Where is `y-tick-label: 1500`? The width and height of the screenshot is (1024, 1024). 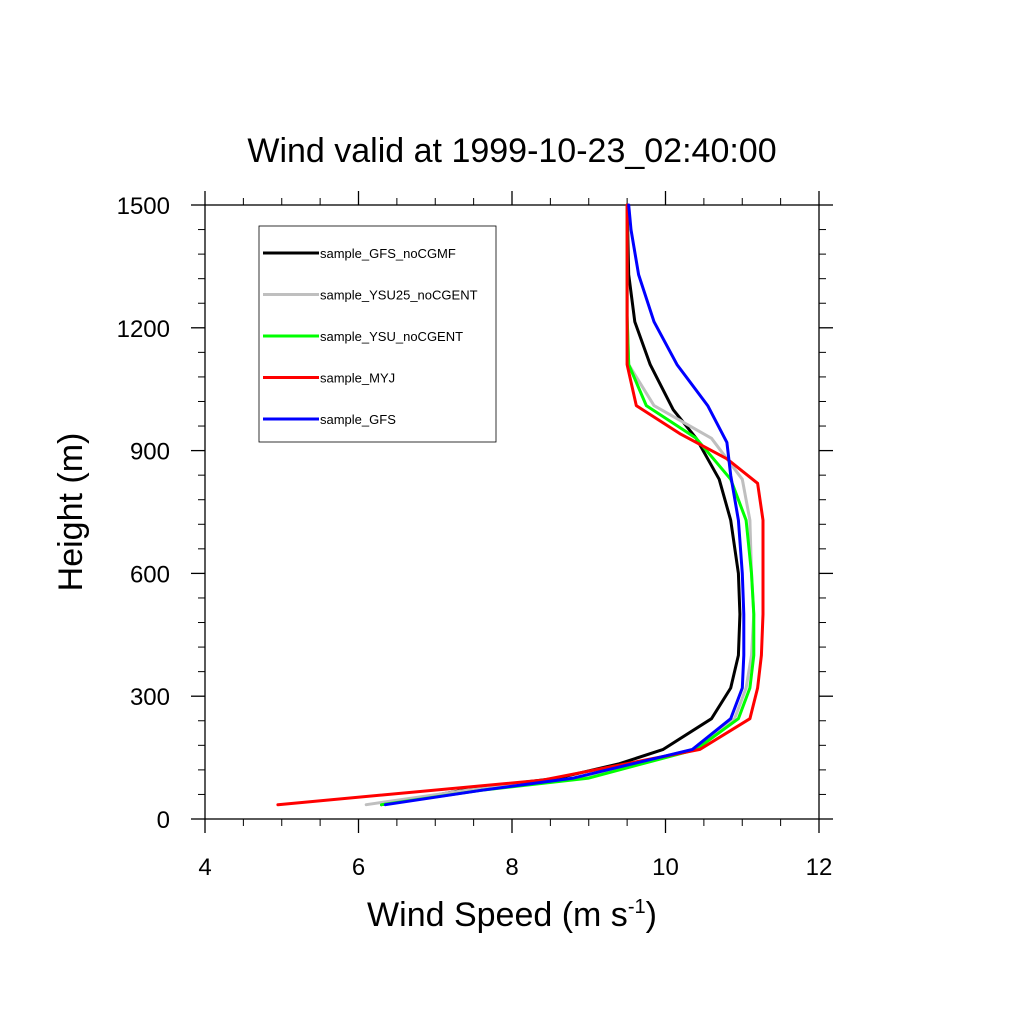 y-tick-label: 1500 is located at coordinates (143, 206).